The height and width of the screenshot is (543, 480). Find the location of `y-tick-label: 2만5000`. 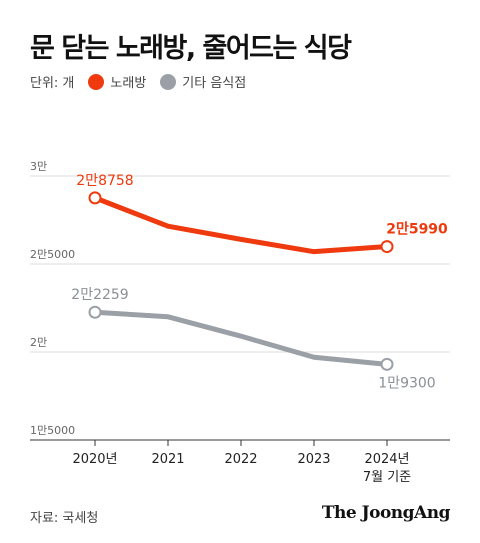

y-tick-label: 2만5000 is located at coordinates (52, 254).